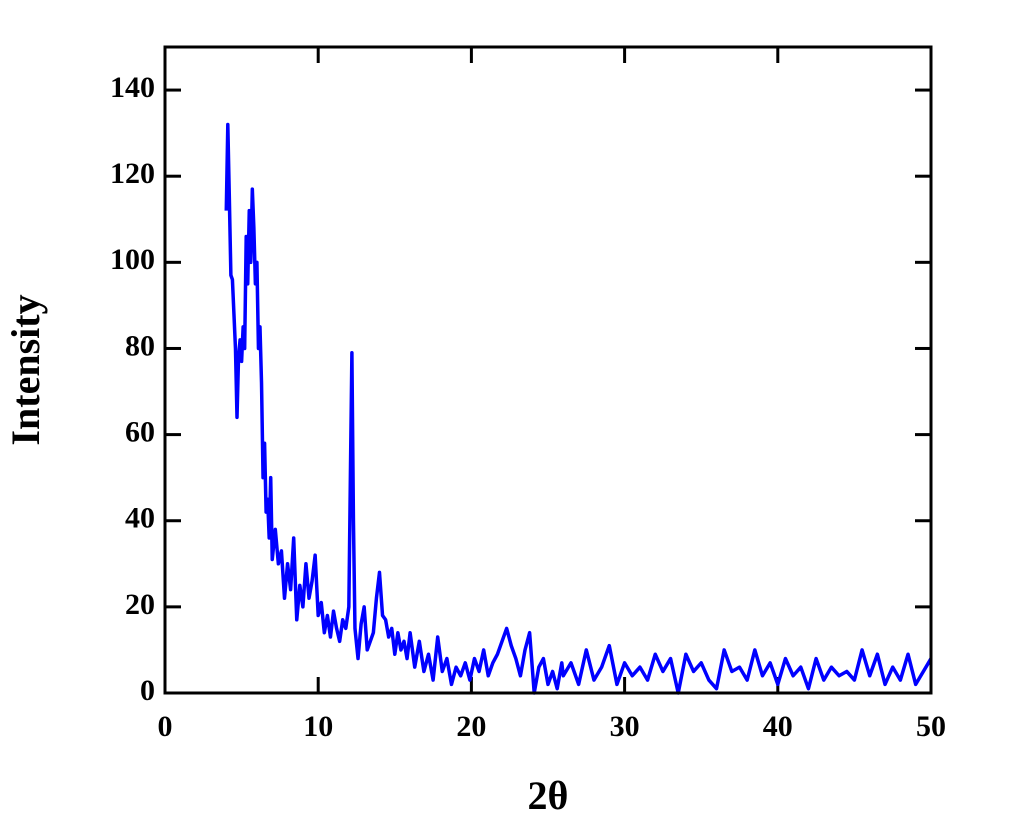 Image resolution: width=1016 pixels, height=824 pixels. What do you see at coordinates (140, 518) in the screenshot?
I see `y-tick-label: 40` at bounding box center [140, 518].